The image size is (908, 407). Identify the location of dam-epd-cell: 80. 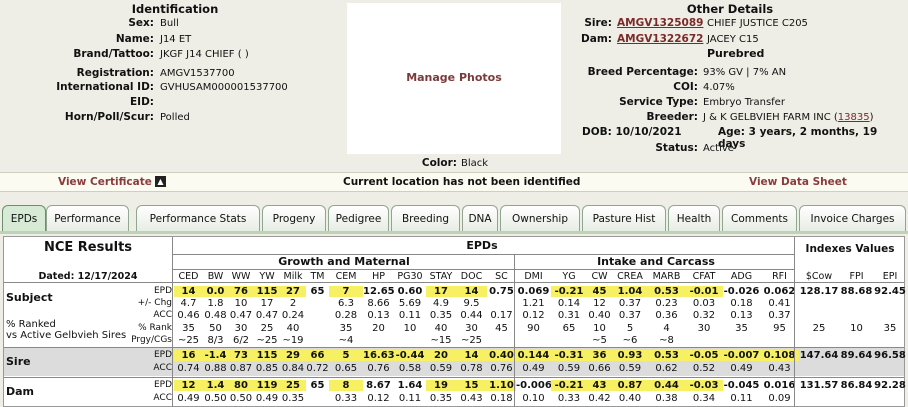
(241, 385).